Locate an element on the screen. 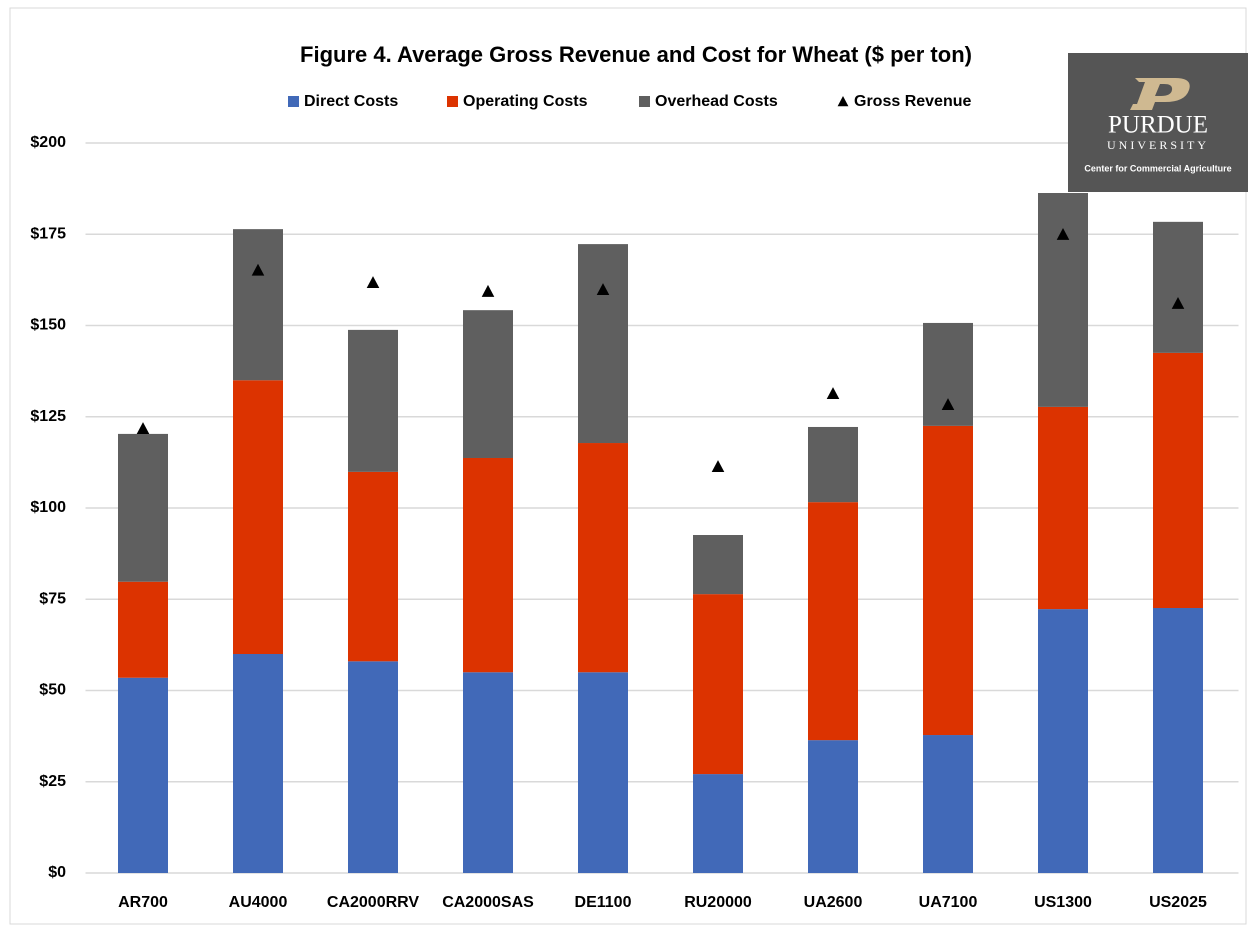  x-tick-label: DE1100 is located at coordinates (603, 902).